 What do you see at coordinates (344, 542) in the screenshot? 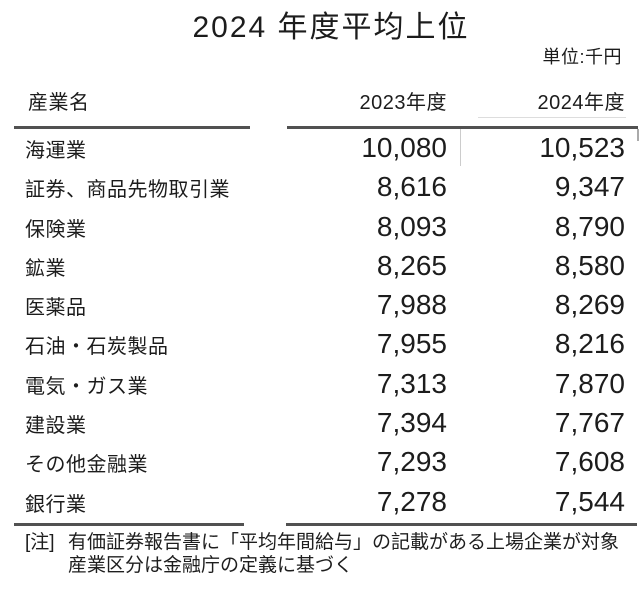
I see `footnote-line-1: 有価証券報告書に「平均年間給与」の記載がある上場企業が対象` at bounding box center [344, 542].